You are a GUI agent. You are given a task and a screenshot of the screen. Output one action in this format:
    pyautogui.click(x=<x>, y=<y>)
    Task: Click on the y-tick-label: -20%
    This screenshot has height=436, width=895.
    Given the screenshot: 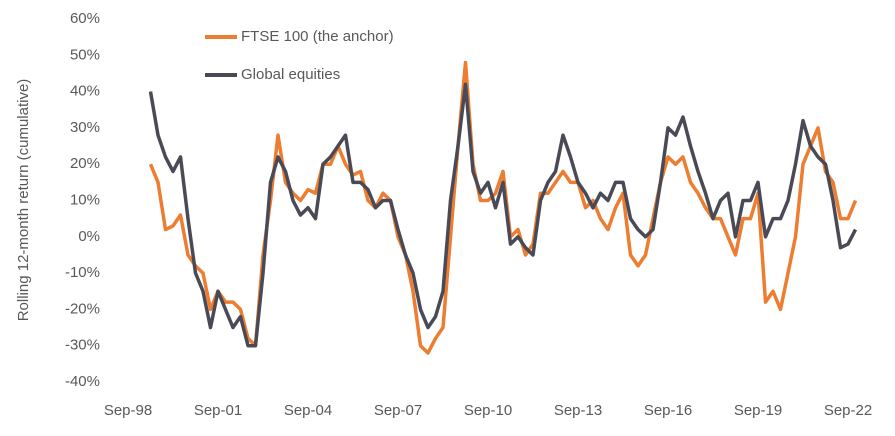 What is the action you would take?
    pyautogui.click(x=82, y=308)
    